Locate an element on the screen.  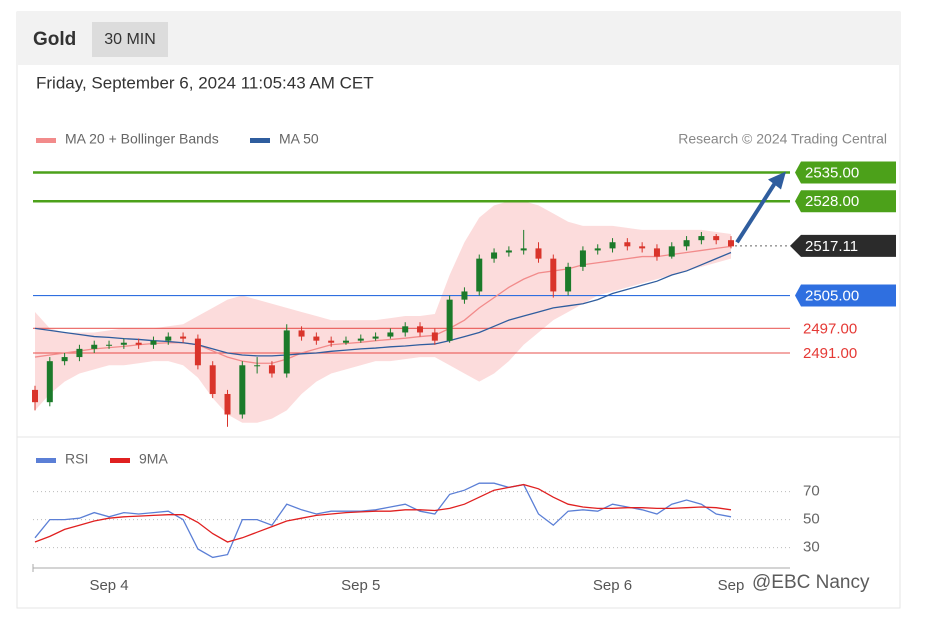
legend-label: MA 20 + Bollinger Bands is located at coordinates (142, 139).